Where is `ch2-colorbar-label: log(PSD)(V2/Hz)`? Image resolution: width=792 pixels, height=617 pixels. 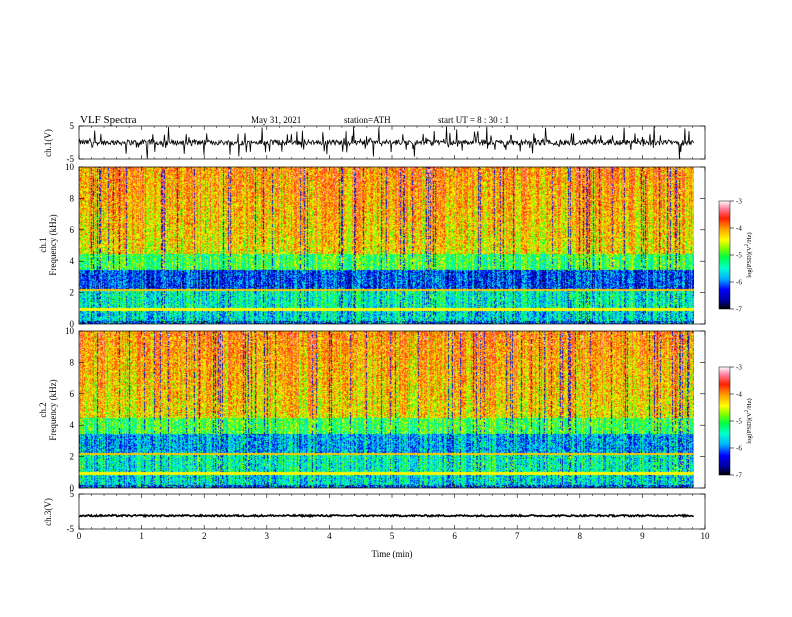
ch2-colorbar-label: log(PSD)(V2/Hz) is located at coordinates (749, 420).